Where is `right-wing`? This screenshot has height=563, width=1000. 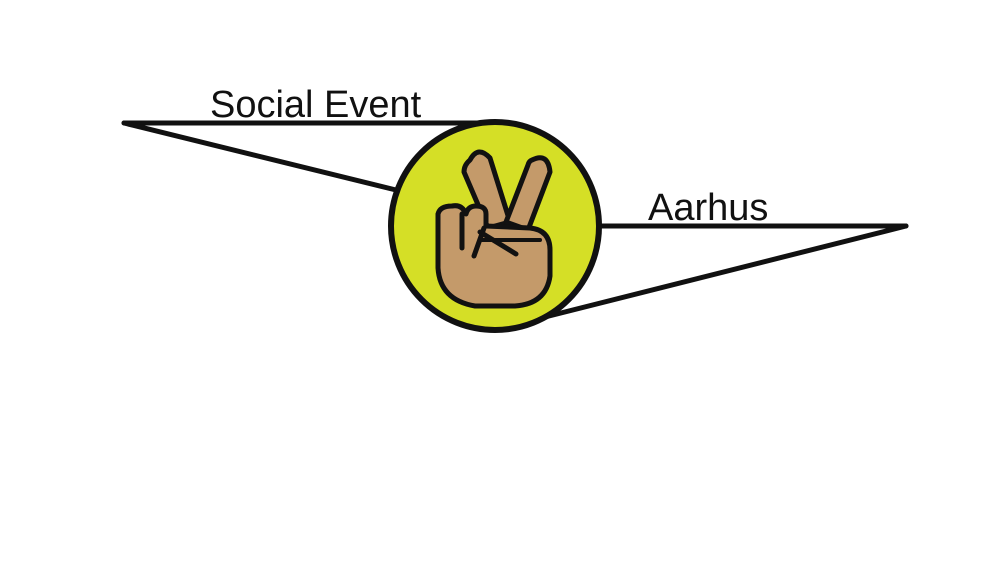 right-wing is located at coordinates (725, 271).